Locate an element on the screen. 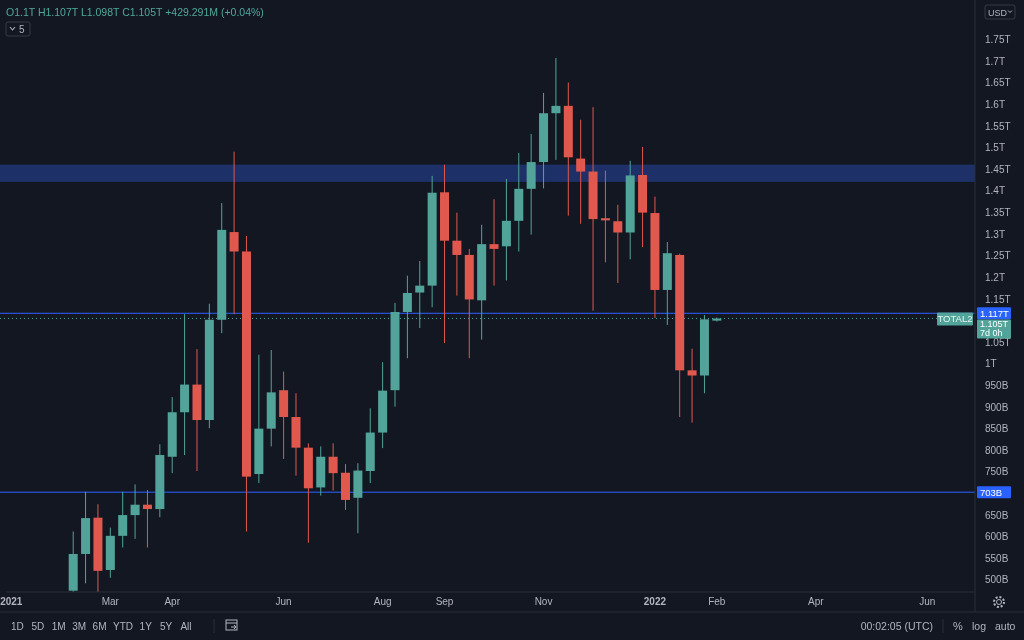 This screenshot has height=640, width=1024. text: 00:02:05 (UTC) is located at coordinates (896, 626).